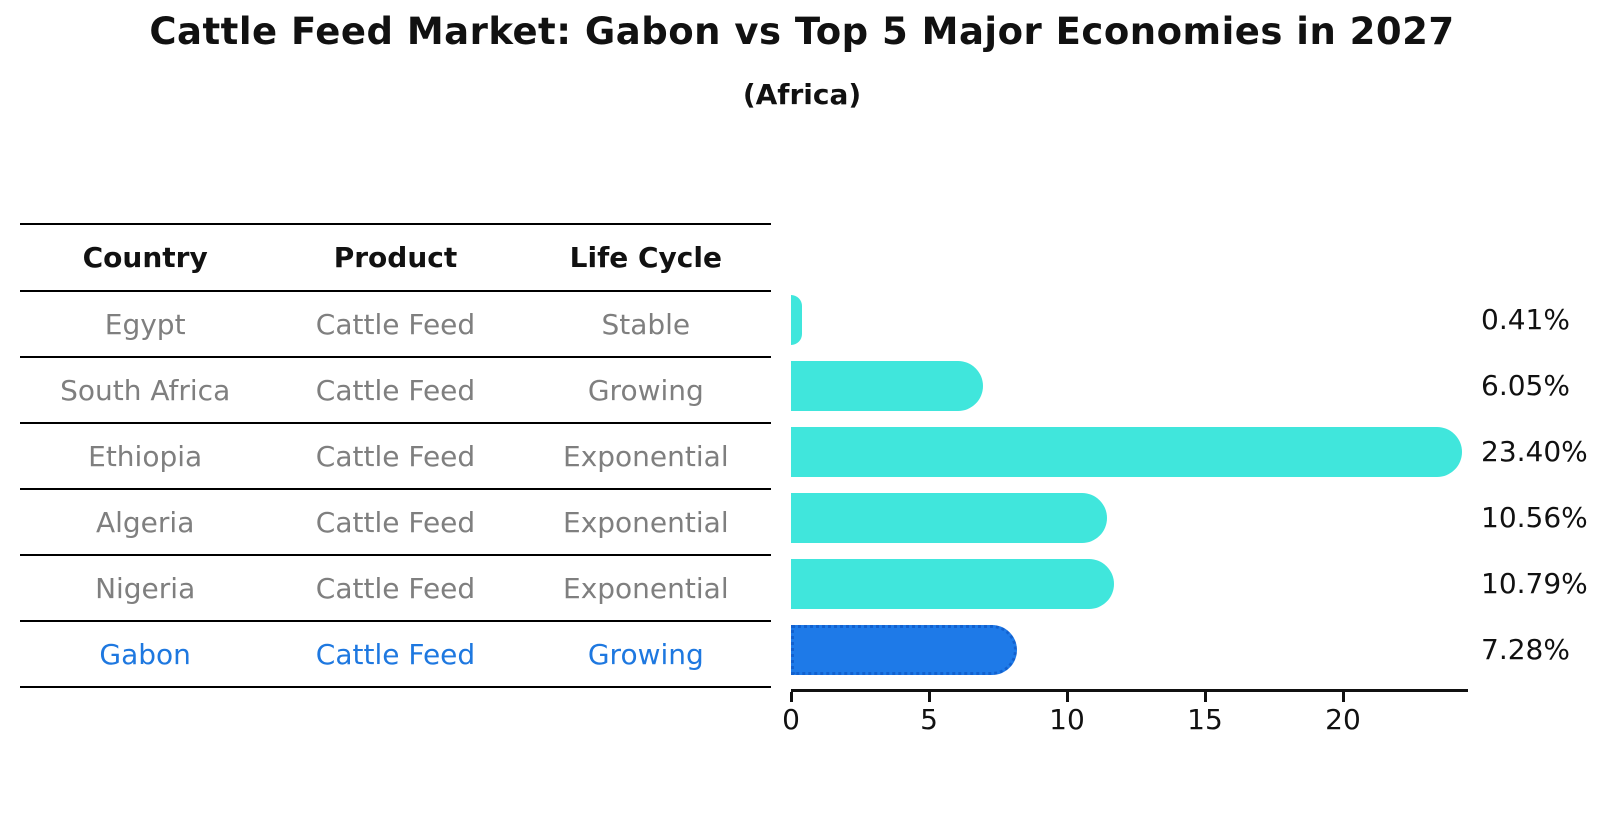  What do you see at coordinates (802, 94) in the screenshot?
I see `chart-subtitle: (Africa)` at bounding box center [802, 94].